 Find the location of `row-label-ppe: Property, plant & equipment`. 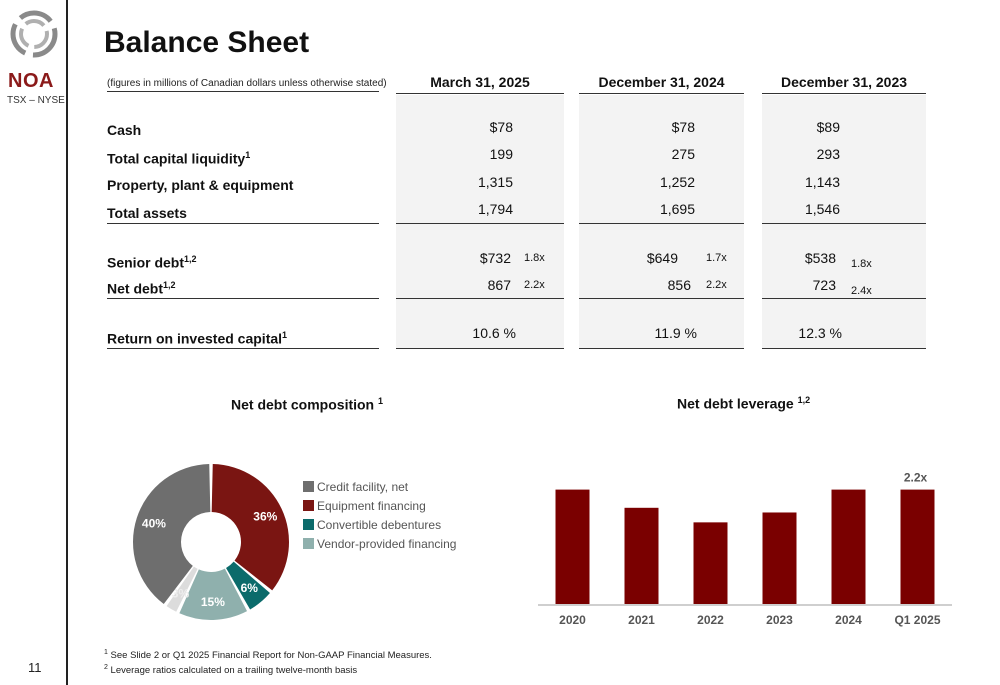

row-label-ppe: Property, plant & equipment is located at coordinates (200, 185).